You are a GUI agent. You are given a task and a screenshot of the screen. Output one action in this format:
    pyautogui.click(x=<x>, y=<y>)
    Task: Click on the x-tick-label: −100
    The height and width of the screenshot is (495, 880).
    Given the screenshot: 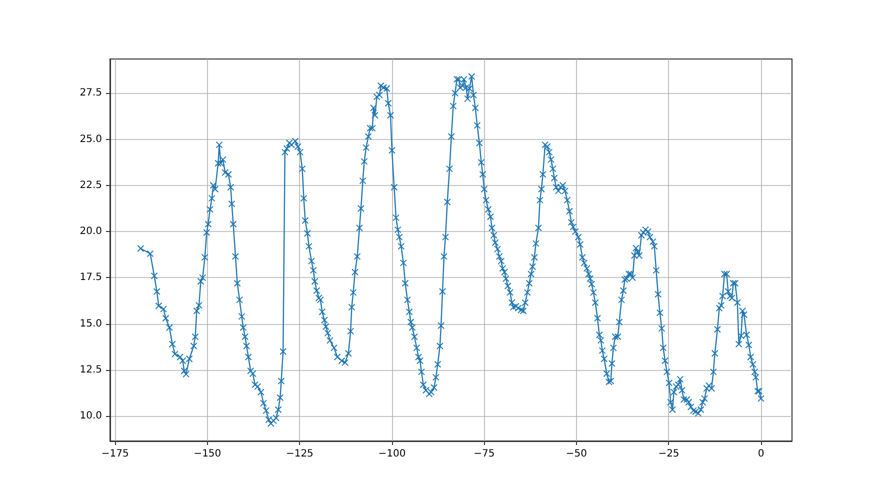 What is the action you would take?
    pyautogui.click(x=392, y=454)
    